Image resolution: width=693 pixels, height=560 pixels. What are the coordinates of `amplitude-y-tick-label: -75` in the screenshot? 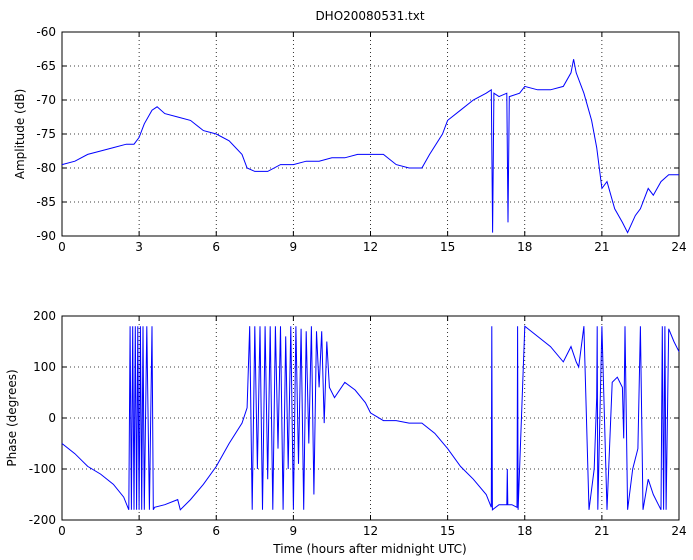 It's located at (46, 134).